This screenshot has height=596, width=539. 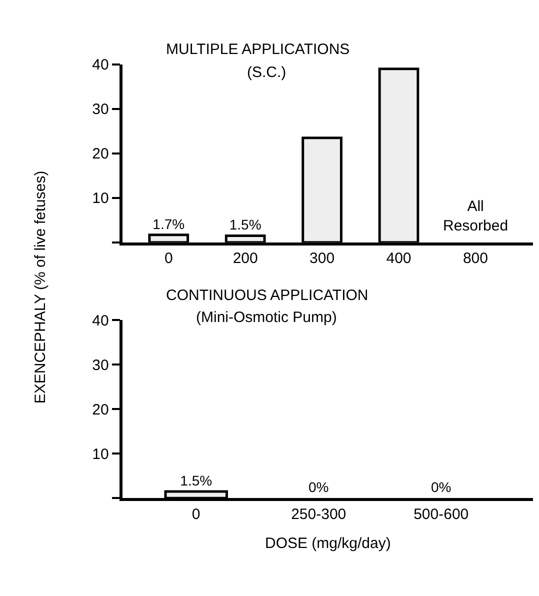 I want to click on chart-subtitle: (S.C.), so click(x=266, y=72).